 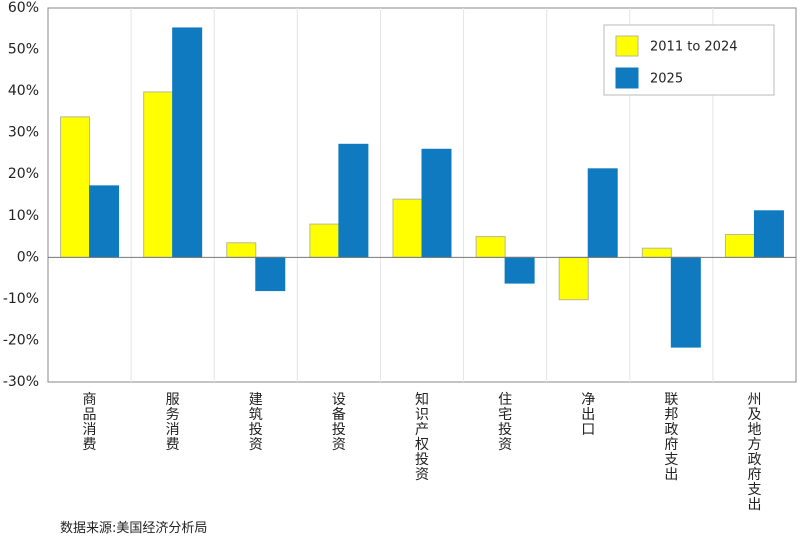 What do you see at coordinates (21, 382) in the screenshot?
I see `y-tick-label: -30%` at bounding box center [21, 382].